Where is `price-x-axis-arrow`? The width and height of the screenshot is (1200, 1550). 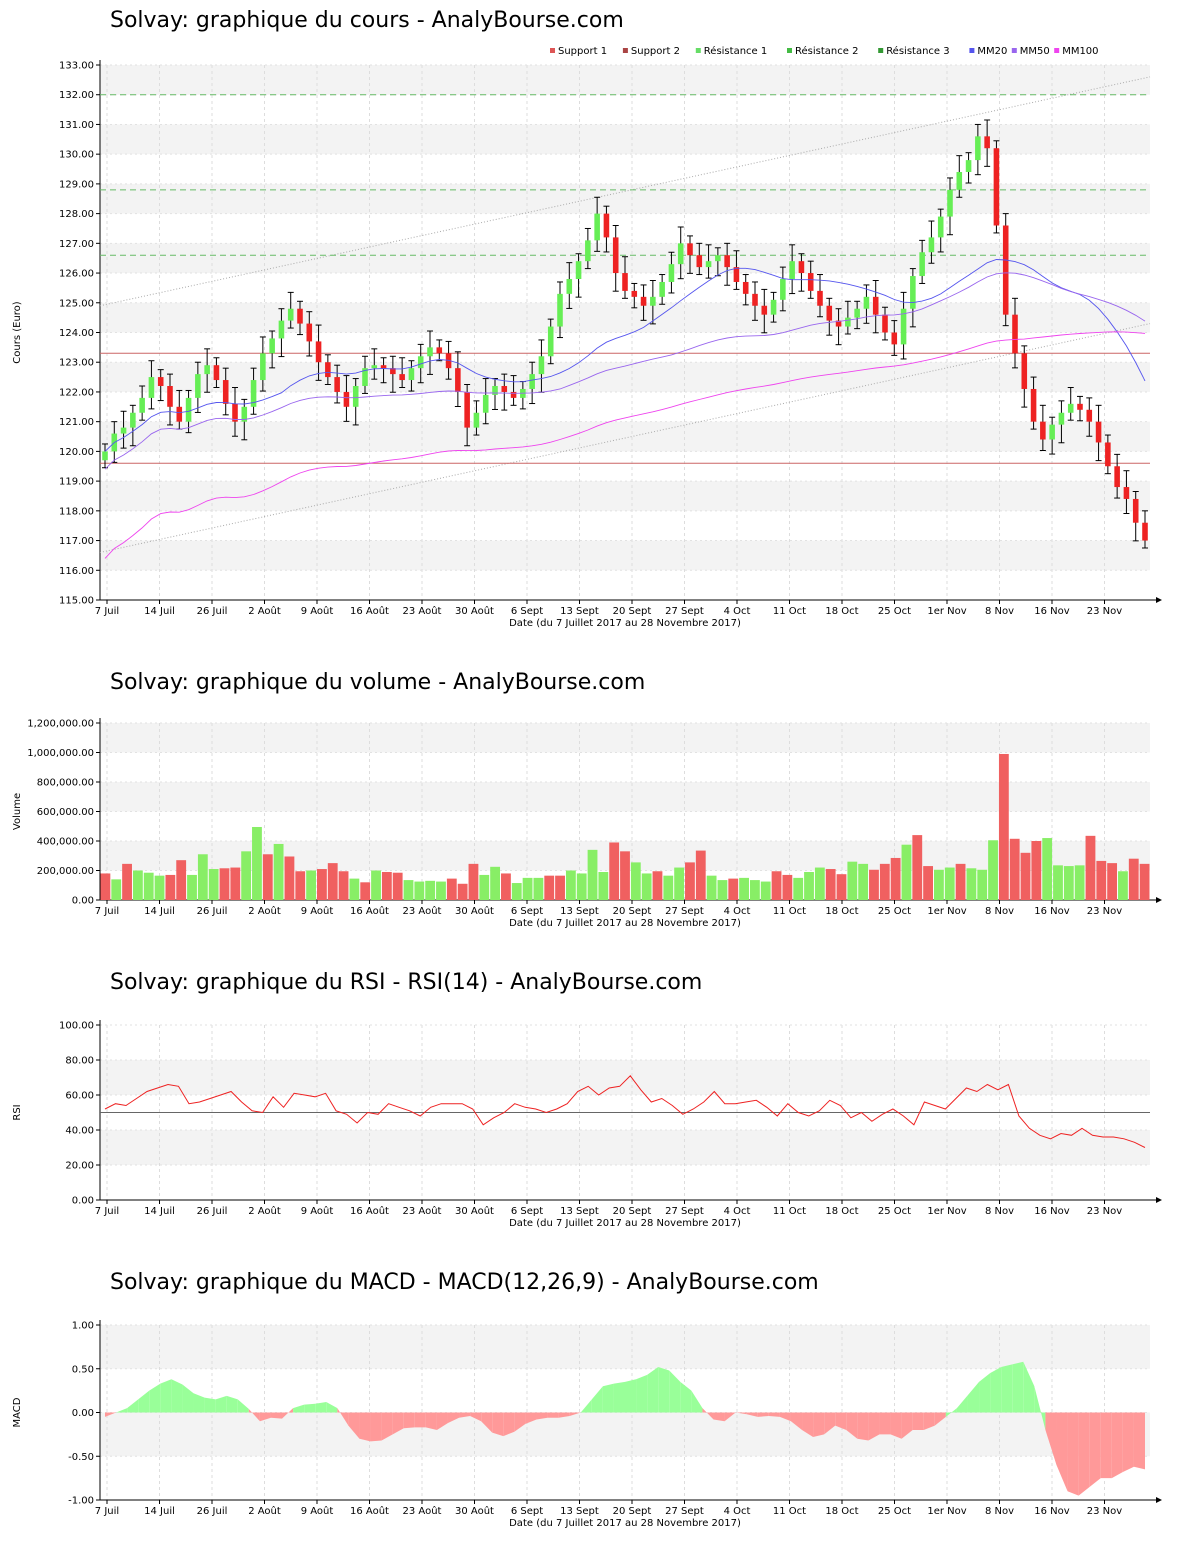 price-x-axis-arrow is located at coordinates (1159, 600).